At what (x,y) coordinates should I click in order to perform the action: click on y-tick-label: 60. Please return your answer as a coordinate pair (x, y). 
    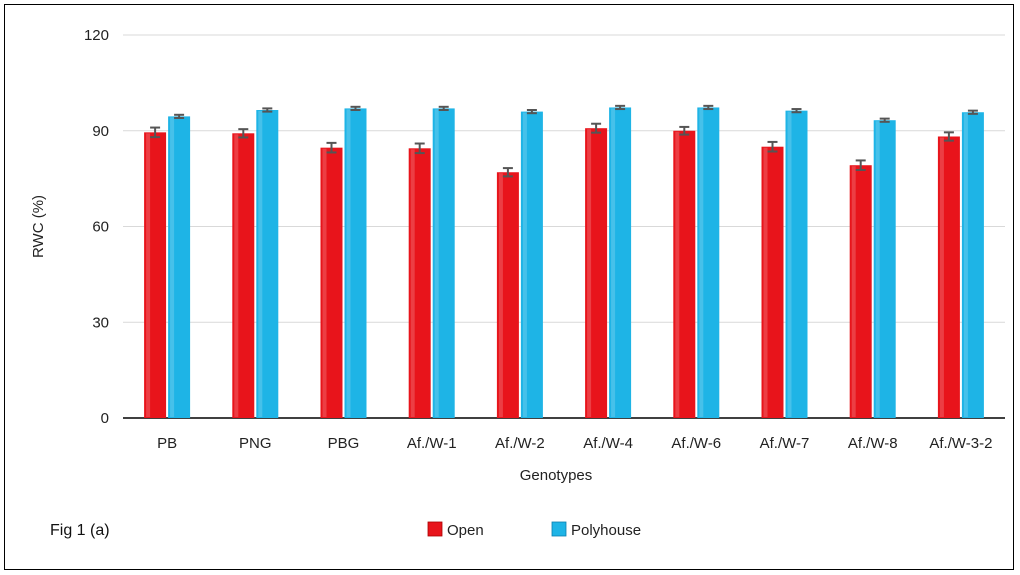
    Looking at the image, I should click on (100, 227).